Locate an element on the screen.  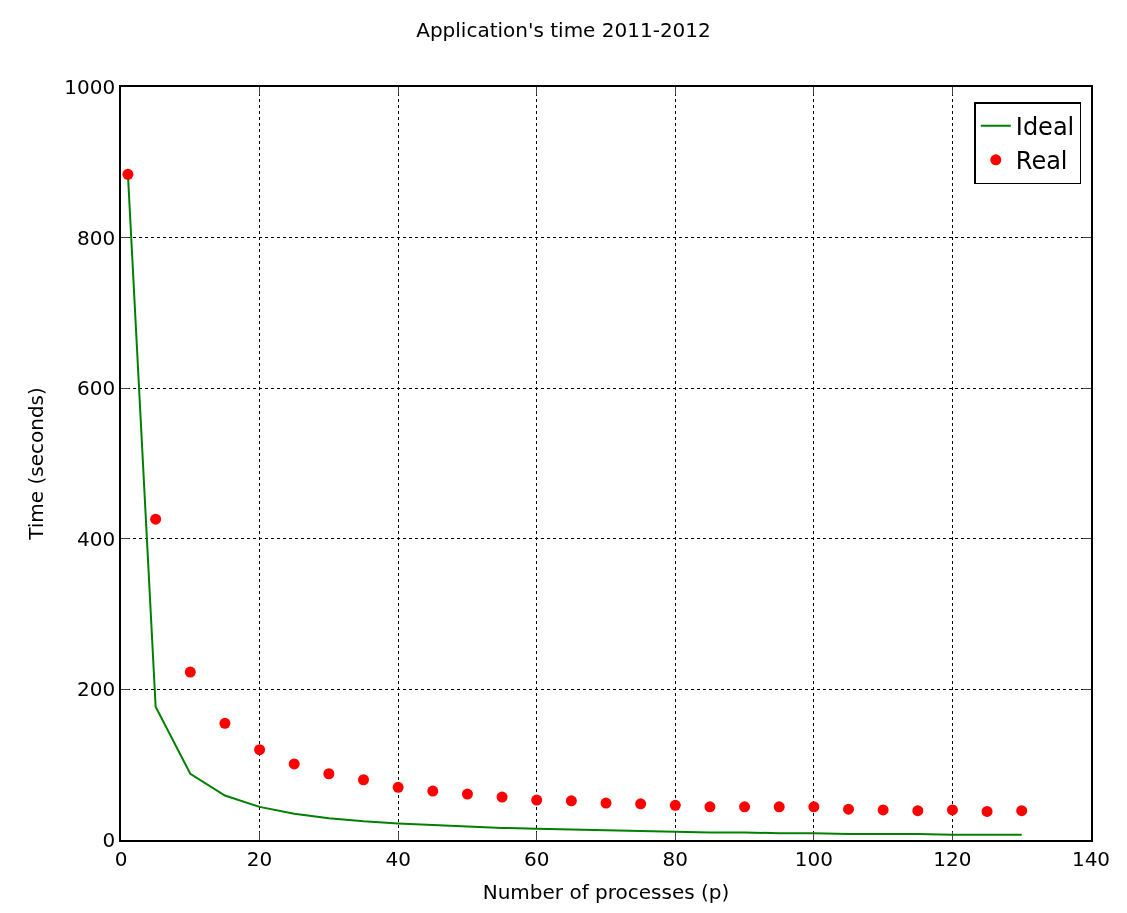
x-axis-title: Number of processes (p) is located at coordinates (606, 891).